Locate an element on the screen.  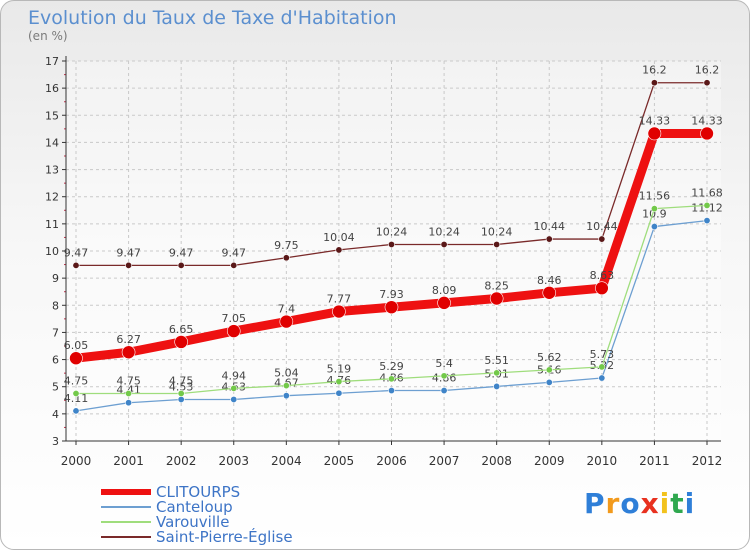
y-tick-label: 8 is located at coordinates (55, 305).